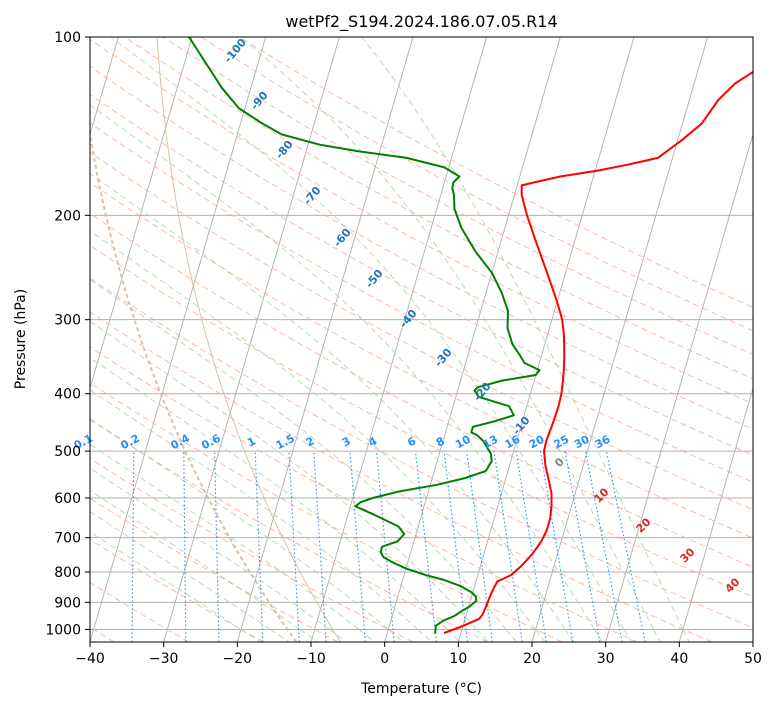 The width and height of the screenshot is (775, 708). I want to click on x-tick-label: 10, so click(458, 659).